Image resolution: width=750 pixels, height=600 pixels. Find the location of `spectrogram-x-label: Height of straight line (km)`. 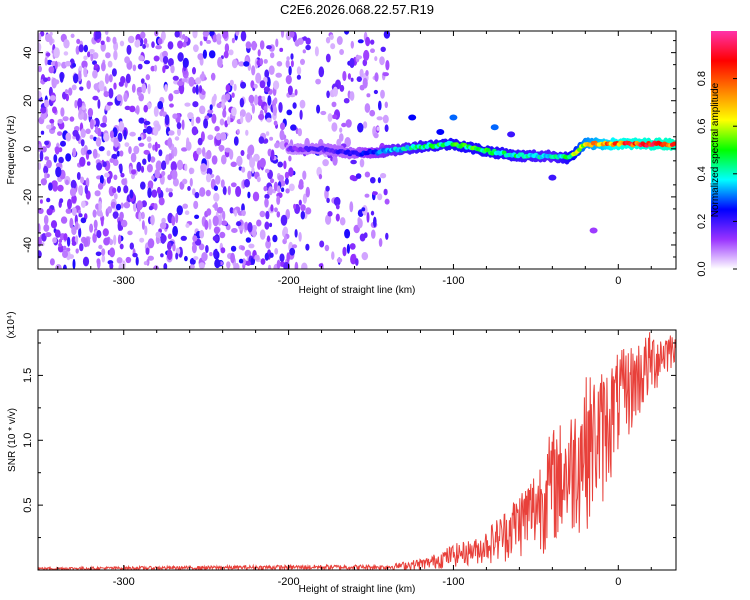

spectrogram-x-label: Height of straight line (km) is located at coordinates (357, 290).